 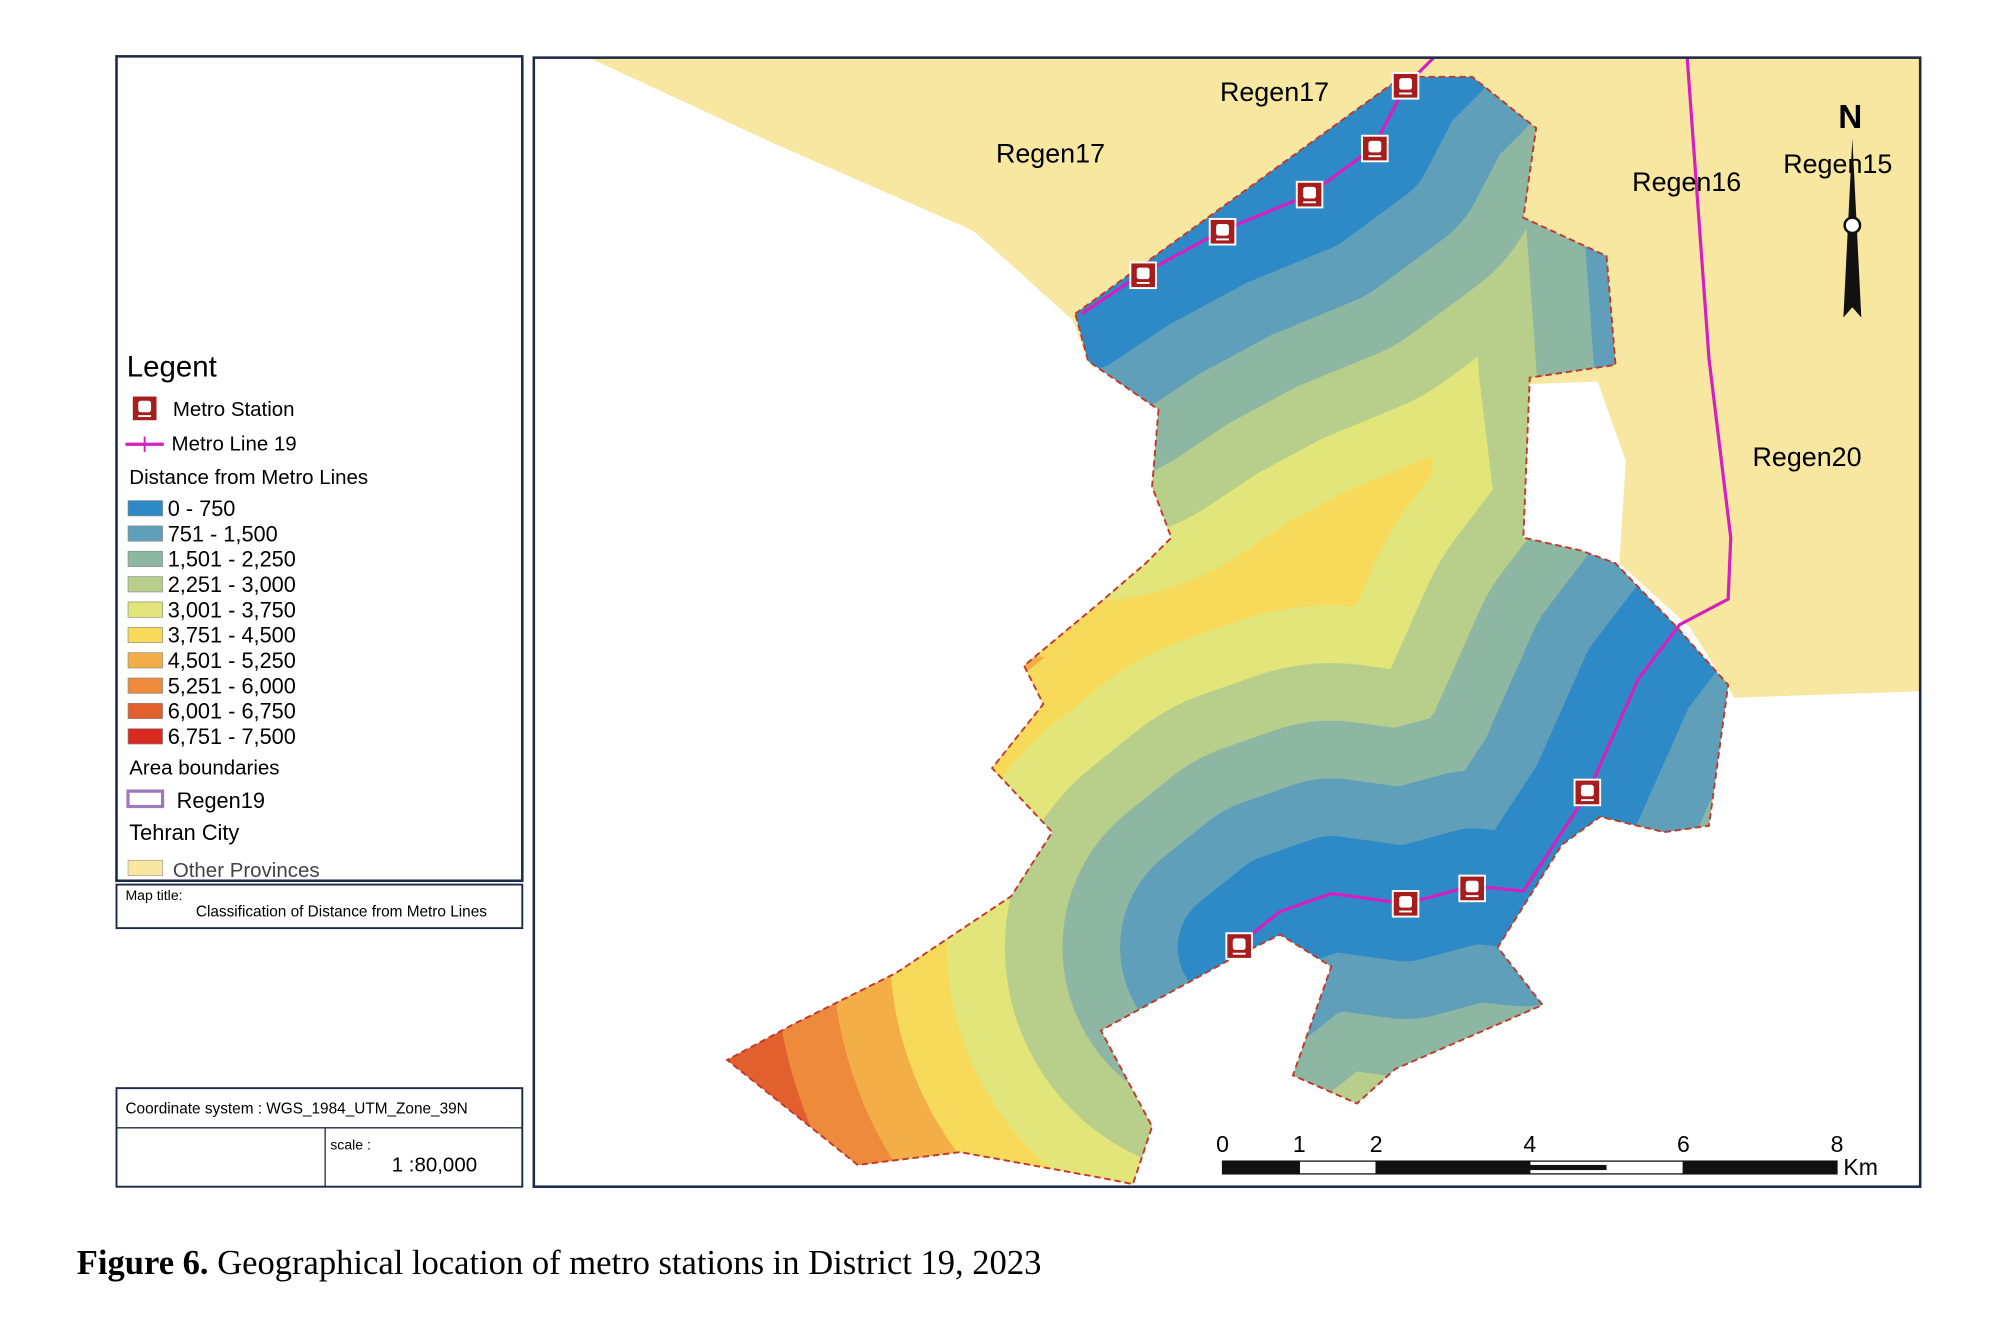 I want to click on scale-label: scale :, so click(x=350, y=1145).